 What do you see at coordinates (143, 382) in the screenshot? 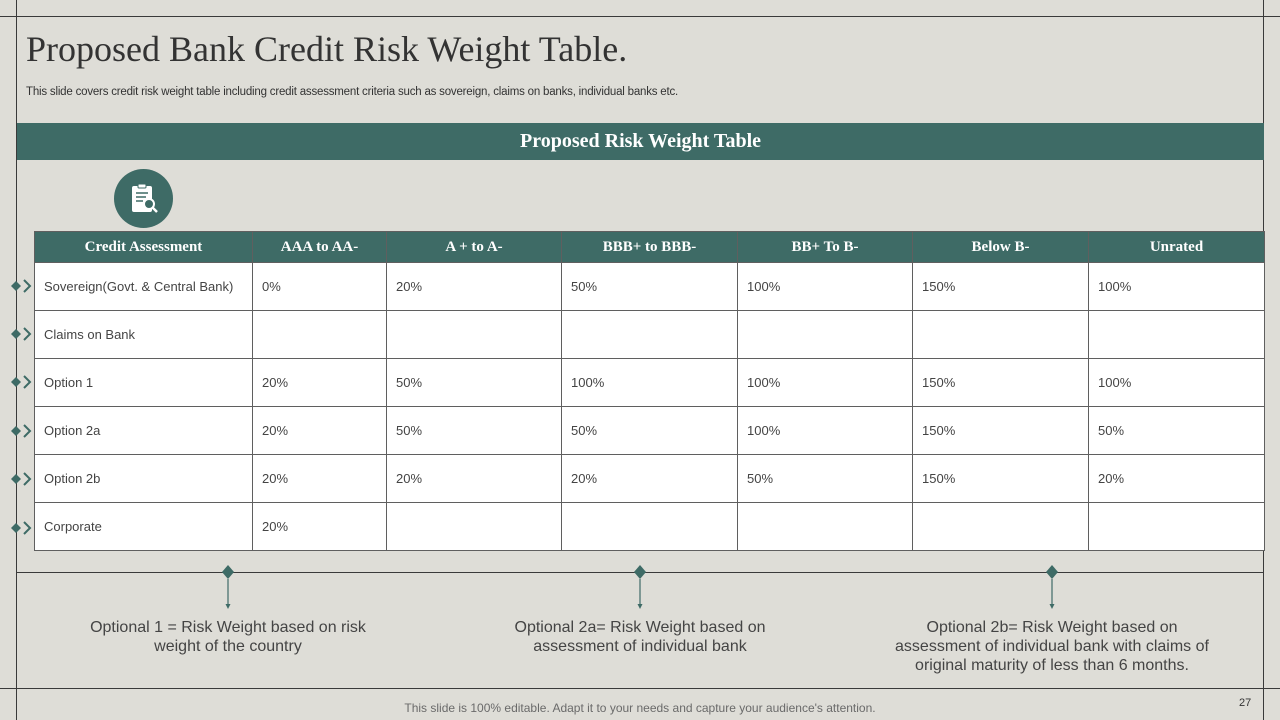
I see `table-cell: Option 1` at bounding box center [143, 382].